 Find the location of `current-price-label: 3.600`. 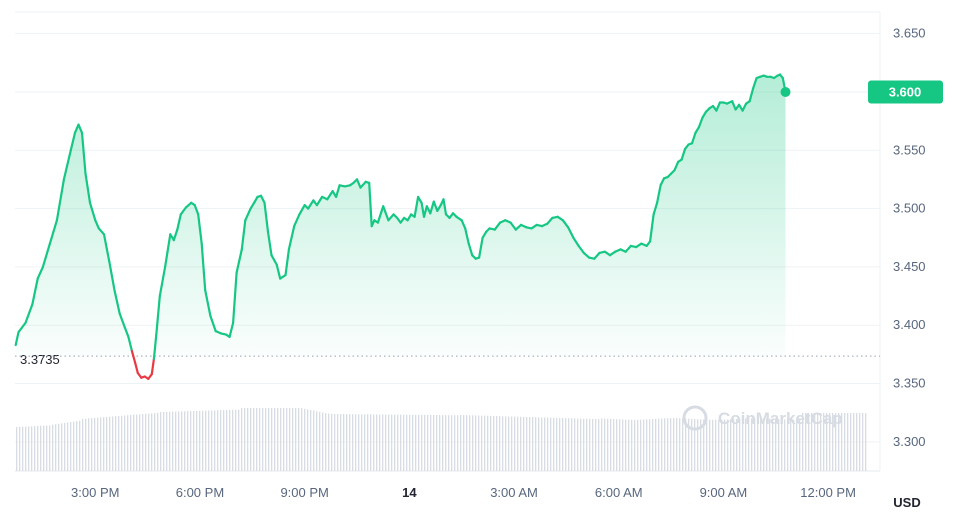

current-price-label: 3.600 is located at coordinates (905, 92).